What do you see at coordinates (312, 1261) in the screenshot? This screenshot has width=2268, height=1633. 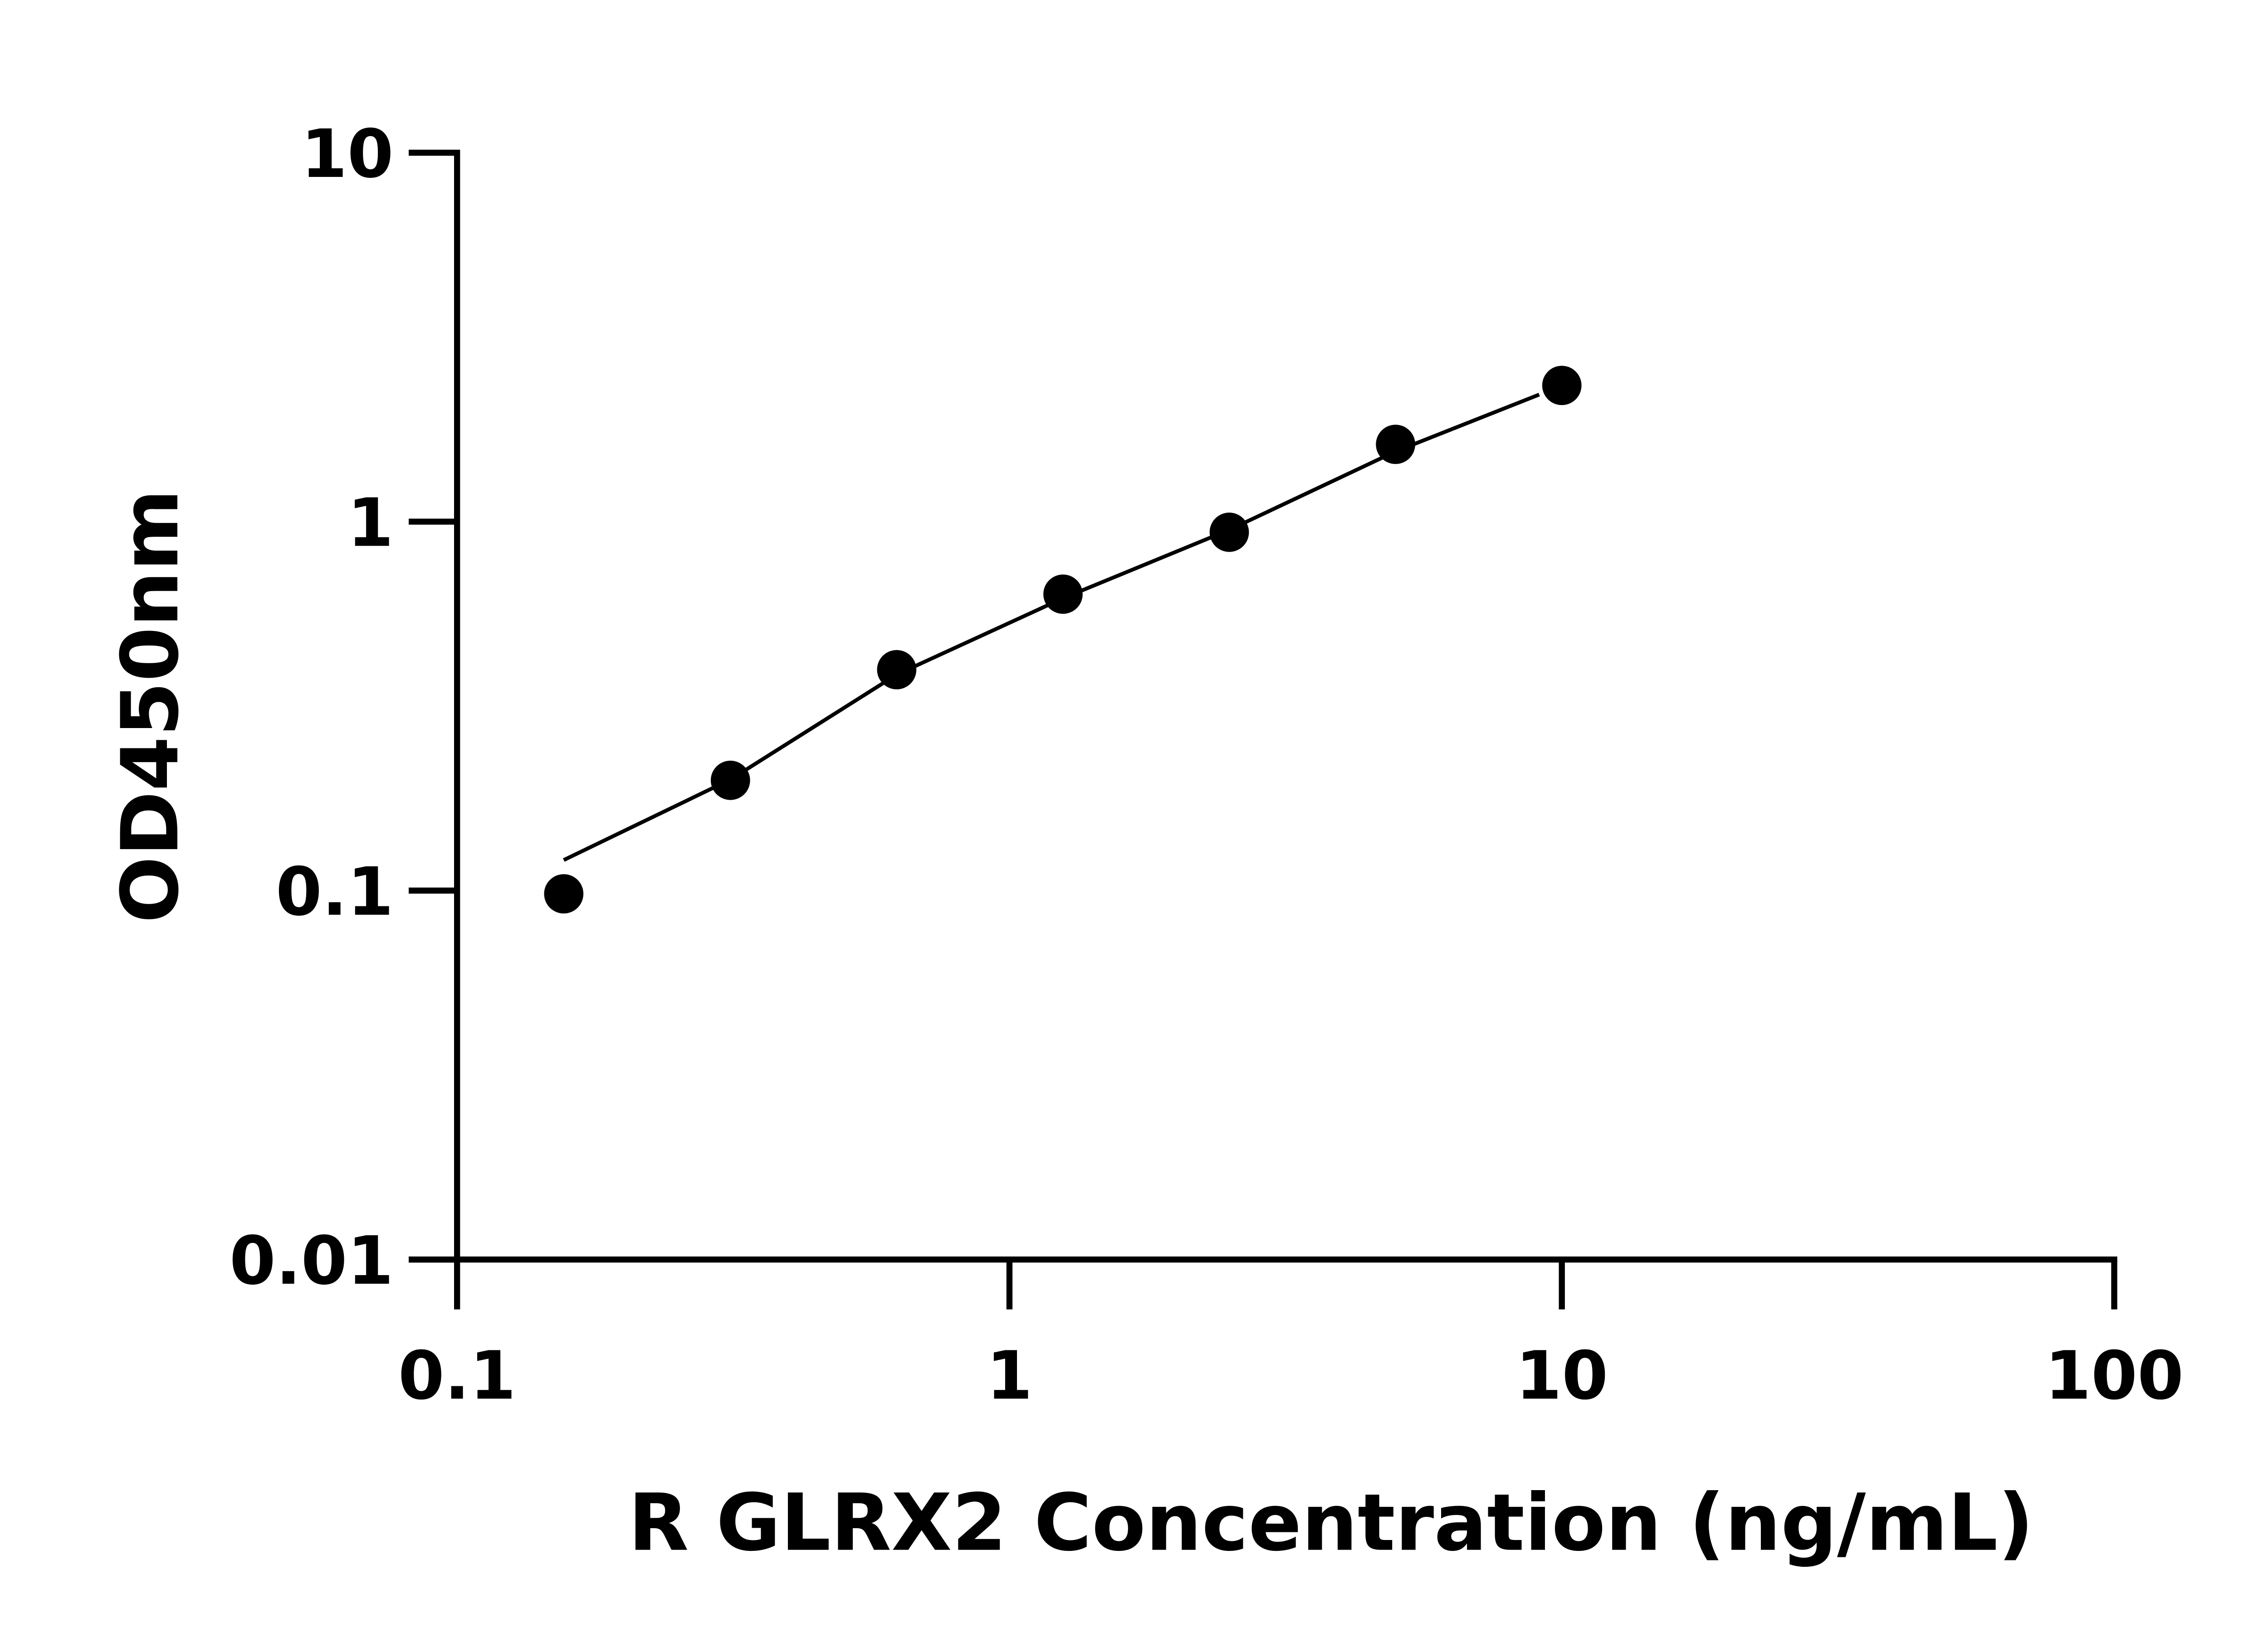 I see `y-tick-label: 0.01` at bounding box center [312, 1261].